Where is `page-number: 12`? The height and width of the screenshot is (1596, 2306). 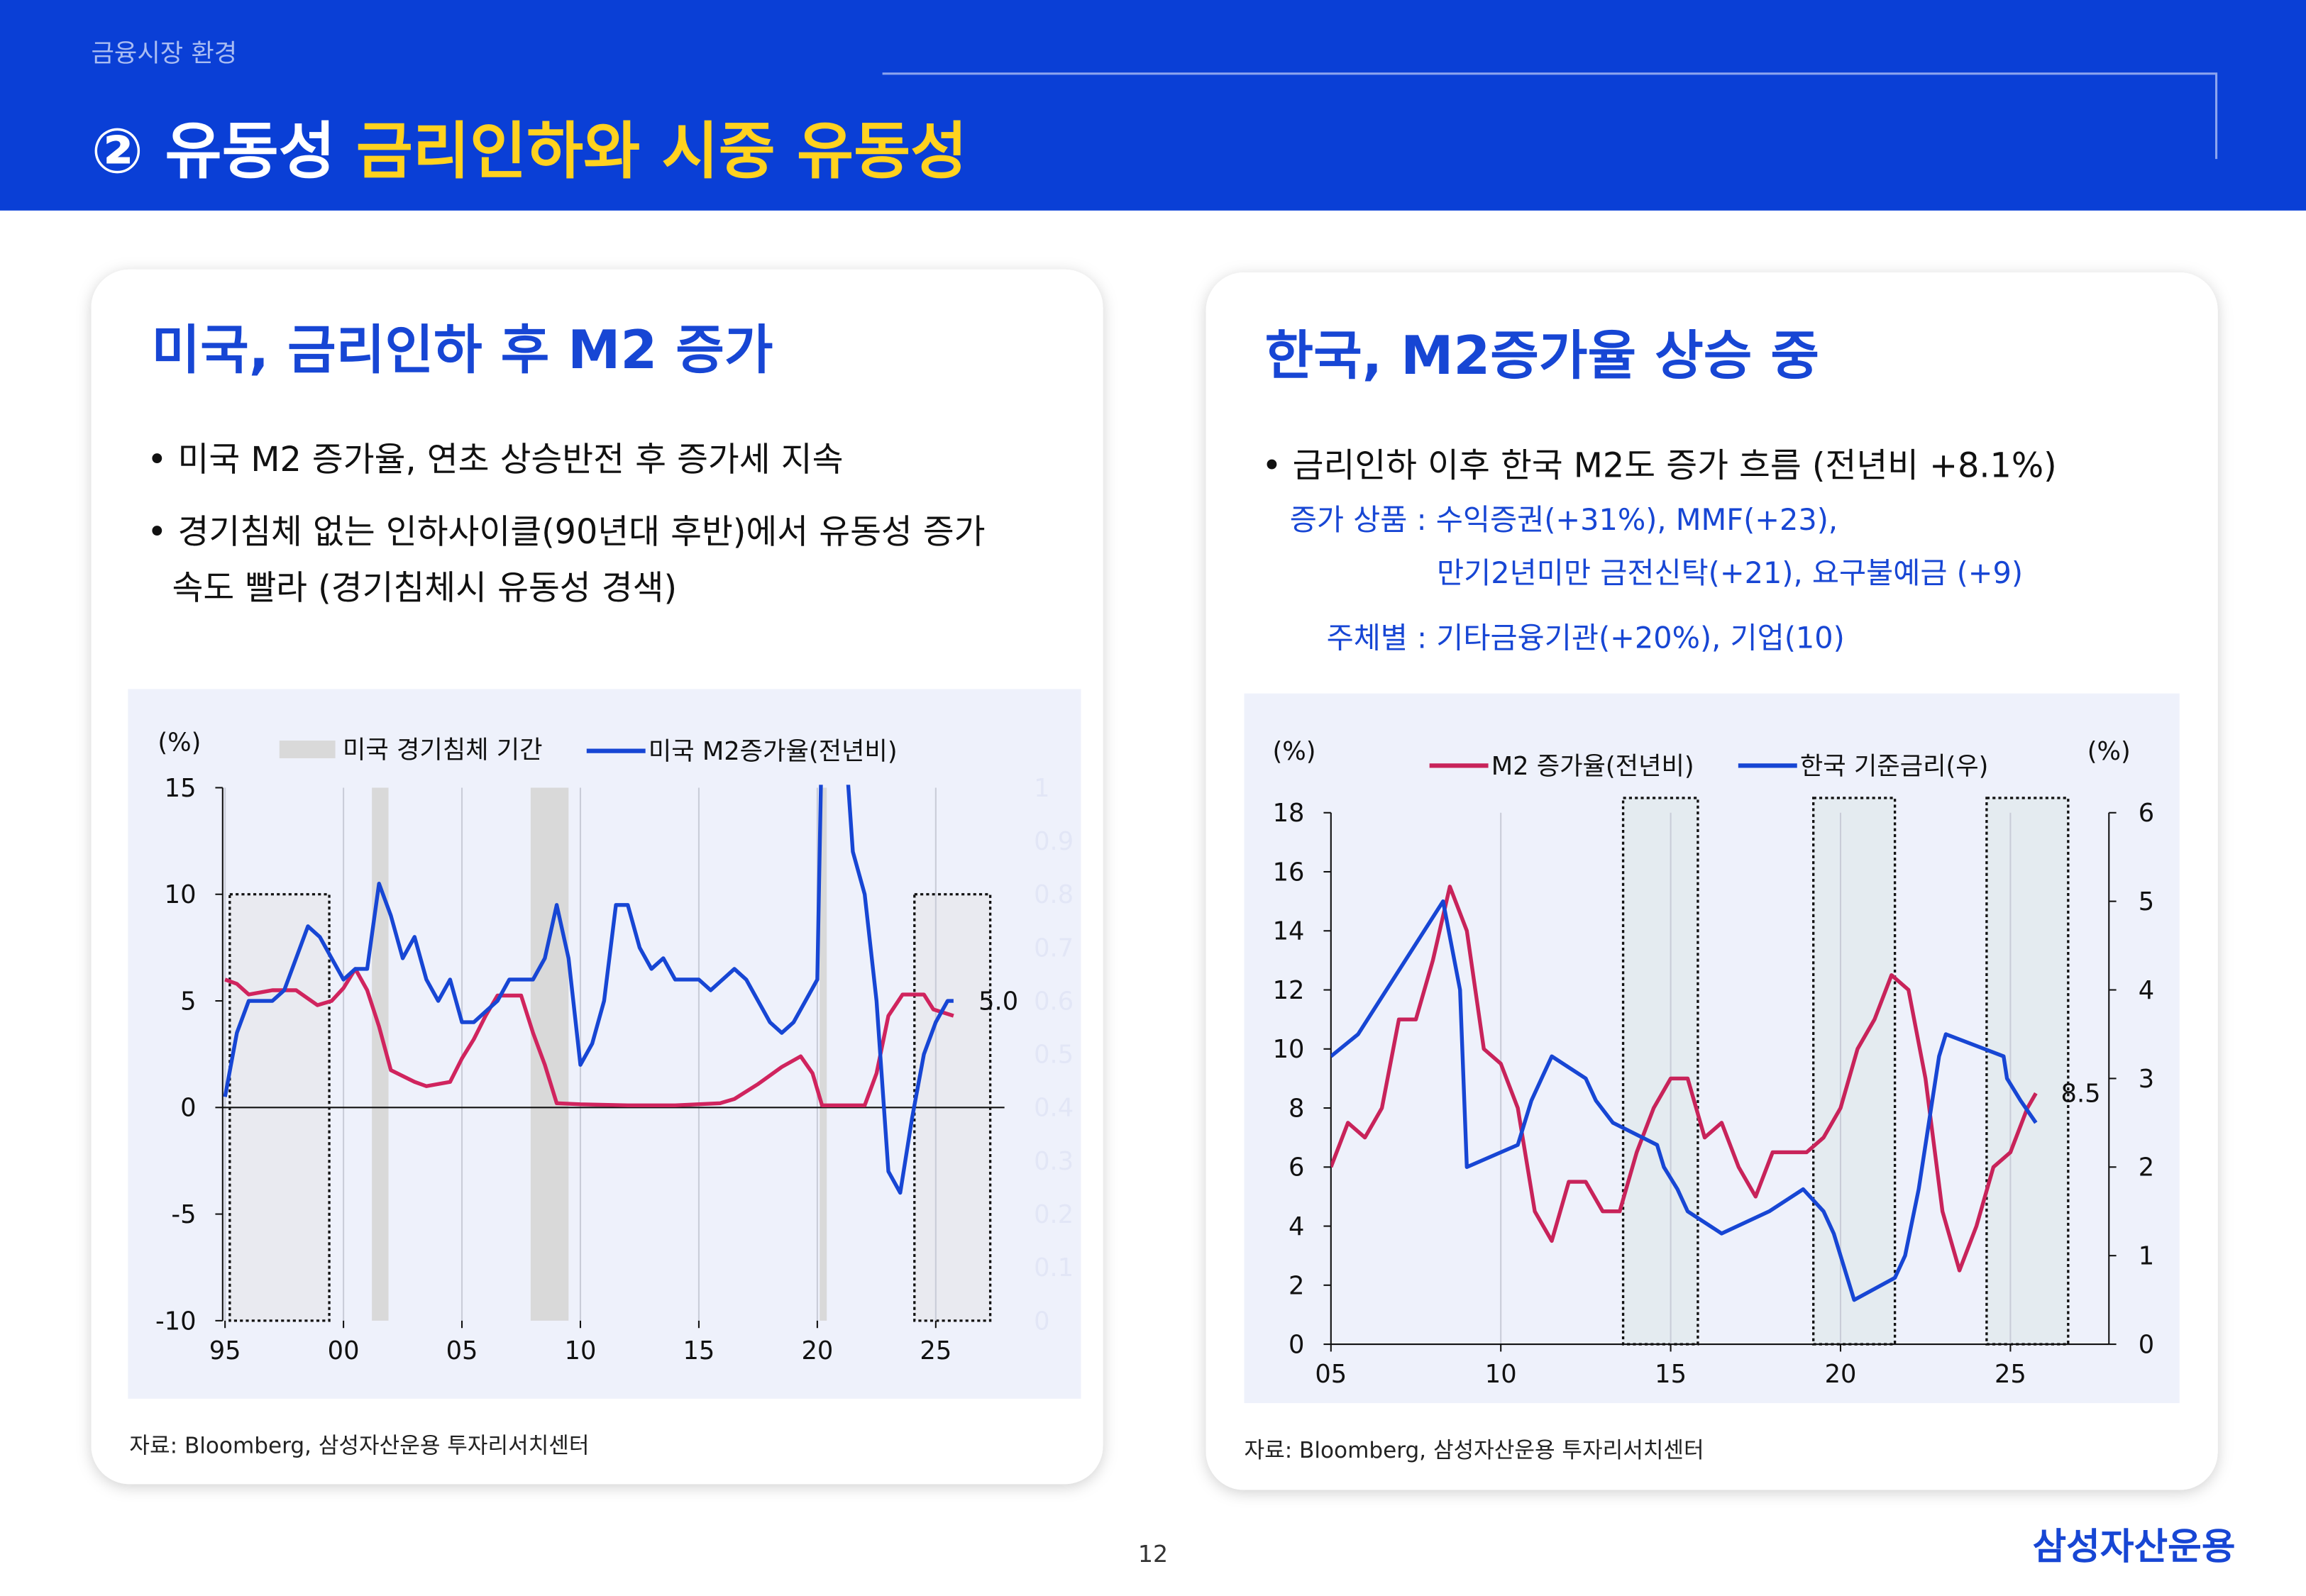 page-number: 12 is located at coordinates (1153, 1554).